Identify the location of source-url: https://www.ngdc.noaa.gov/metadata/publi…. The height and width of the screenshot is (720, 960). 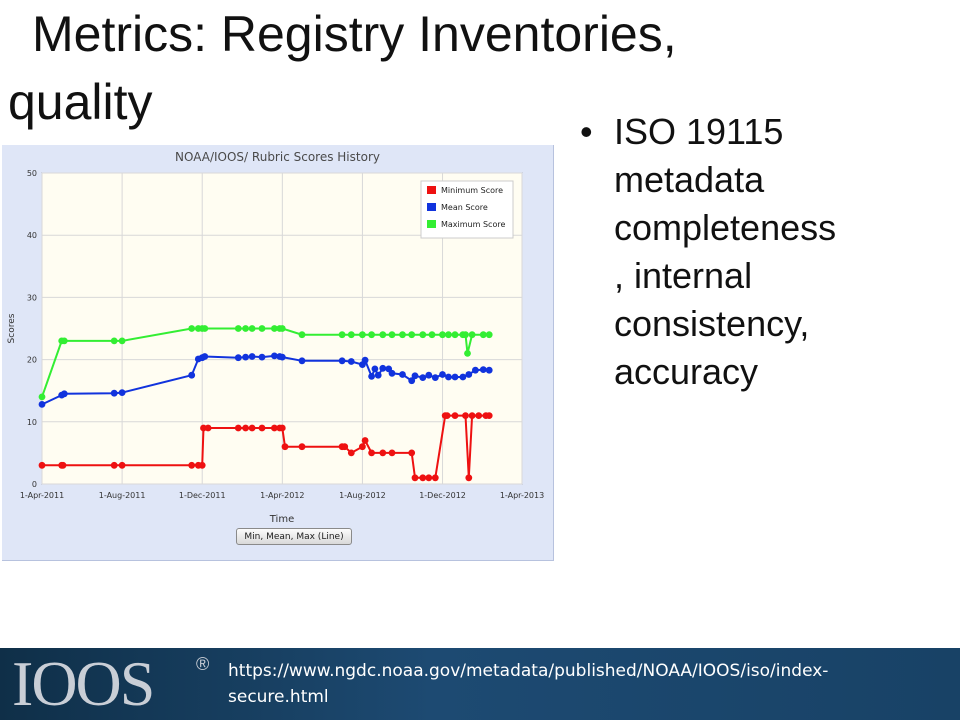
(528, 684).